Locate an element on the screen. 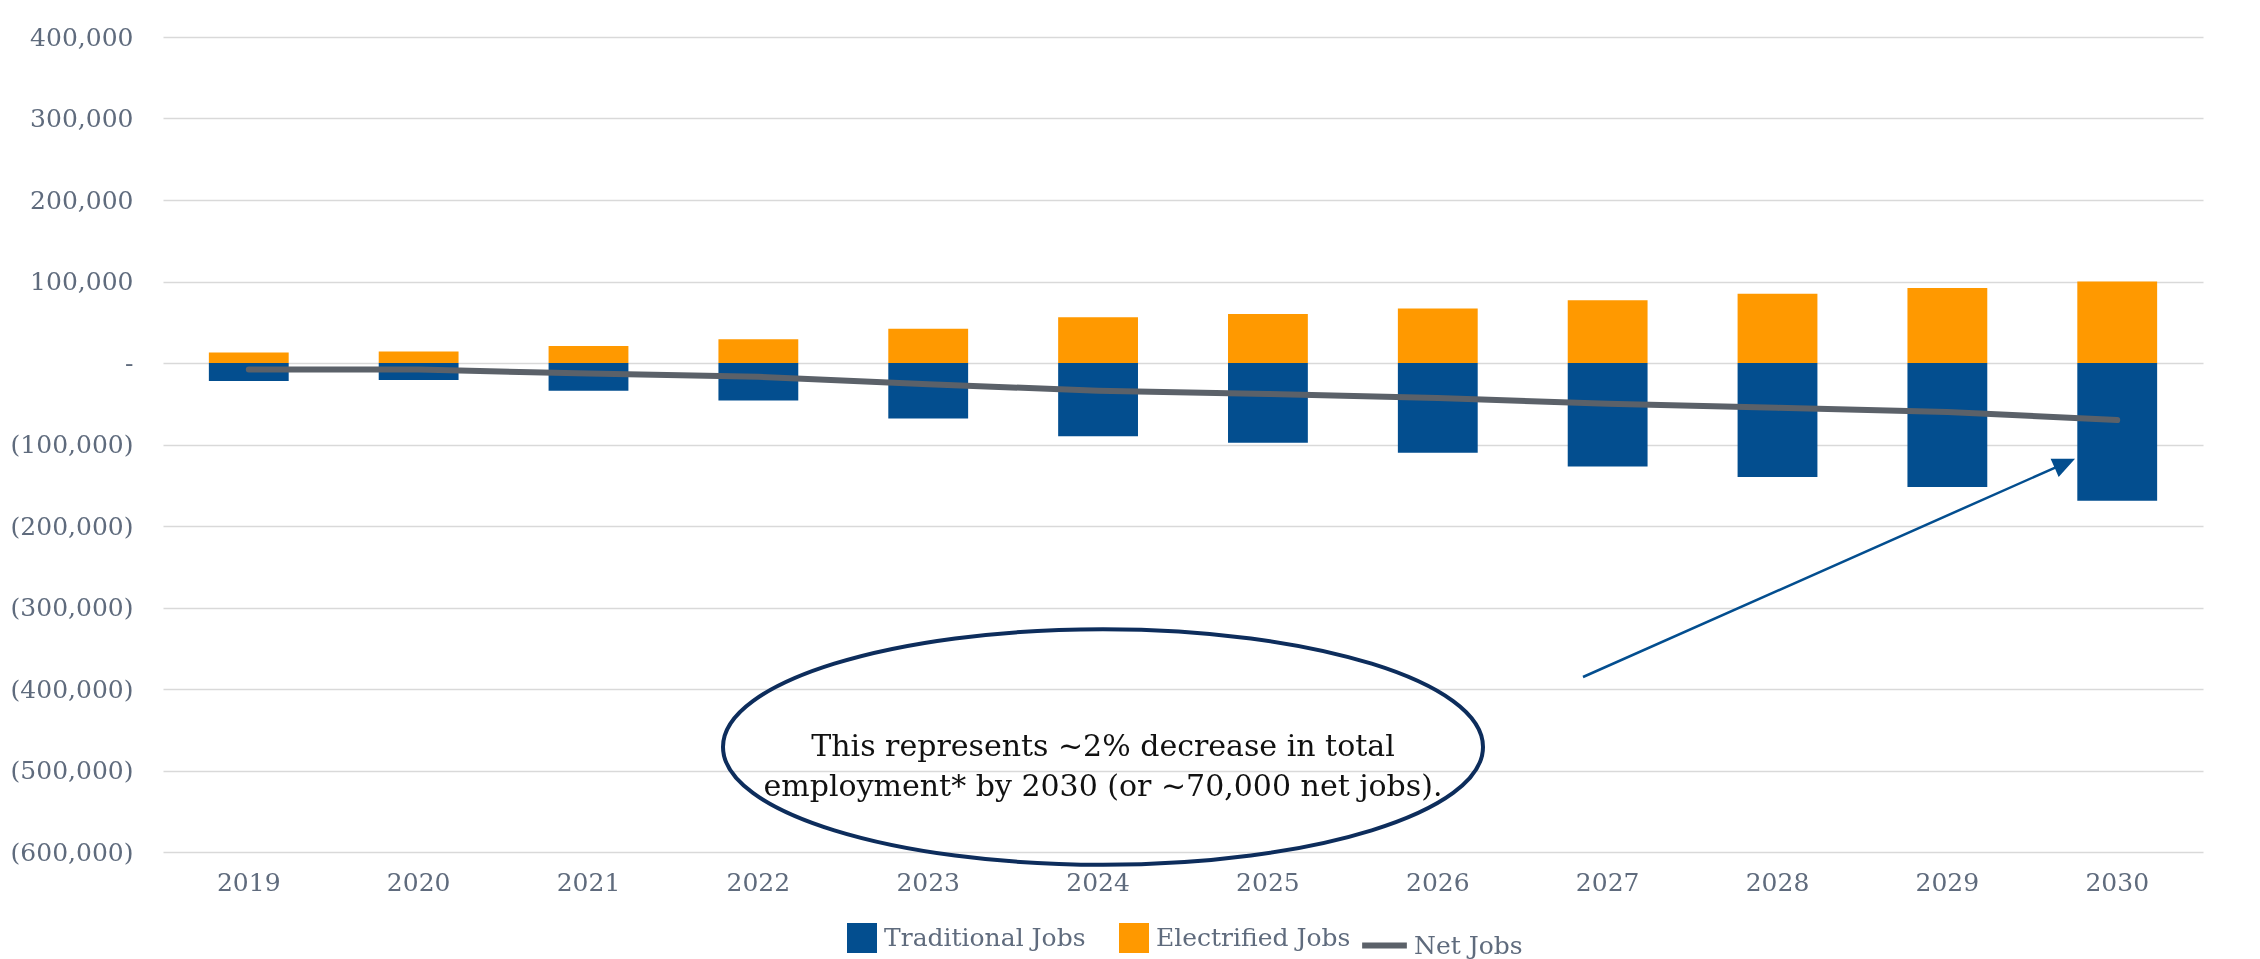  y-tick-label: (600,000) is located at coordinates (72, 852).